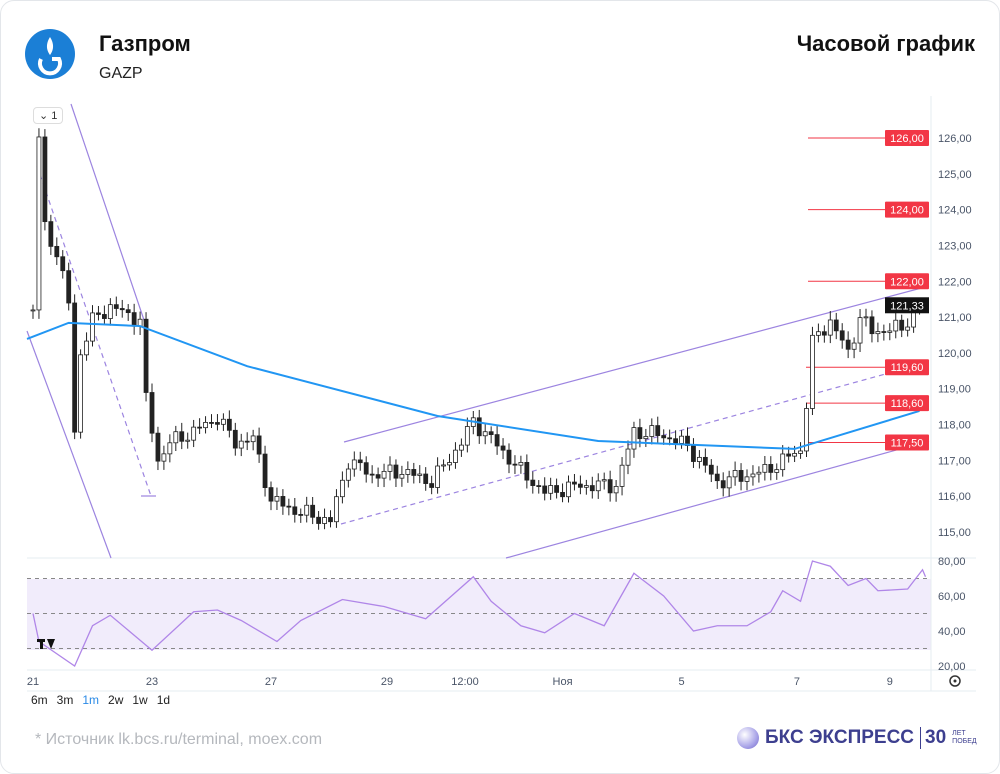  I want to click on range-1w: 1w, so click(140, 700).